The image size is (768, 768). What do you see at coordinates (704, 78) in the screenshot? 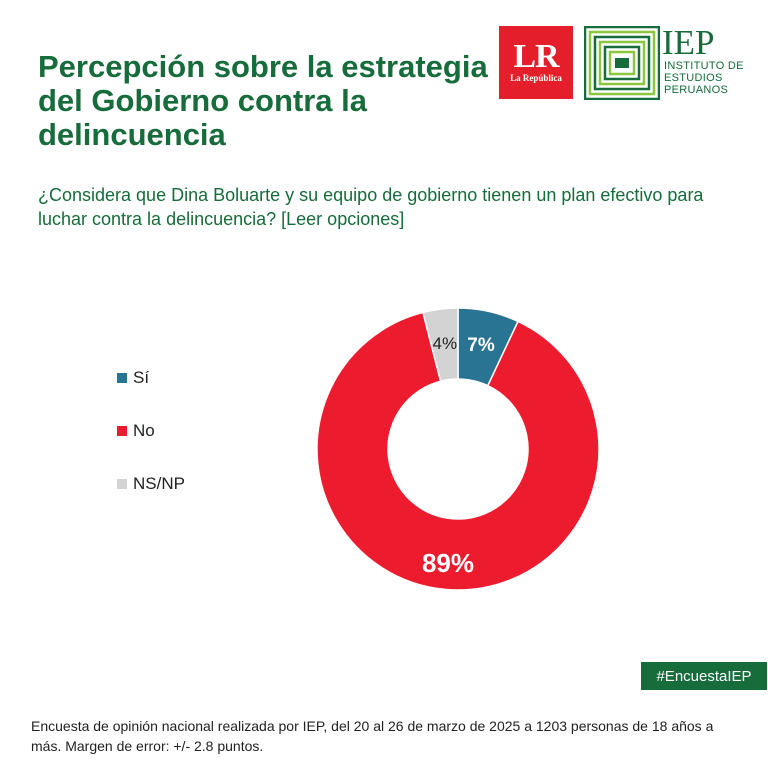
I see `iep-logo-sub: INSTITUTO DE ESTUDIOS PERUANOS` at bounding box center [704, 78].